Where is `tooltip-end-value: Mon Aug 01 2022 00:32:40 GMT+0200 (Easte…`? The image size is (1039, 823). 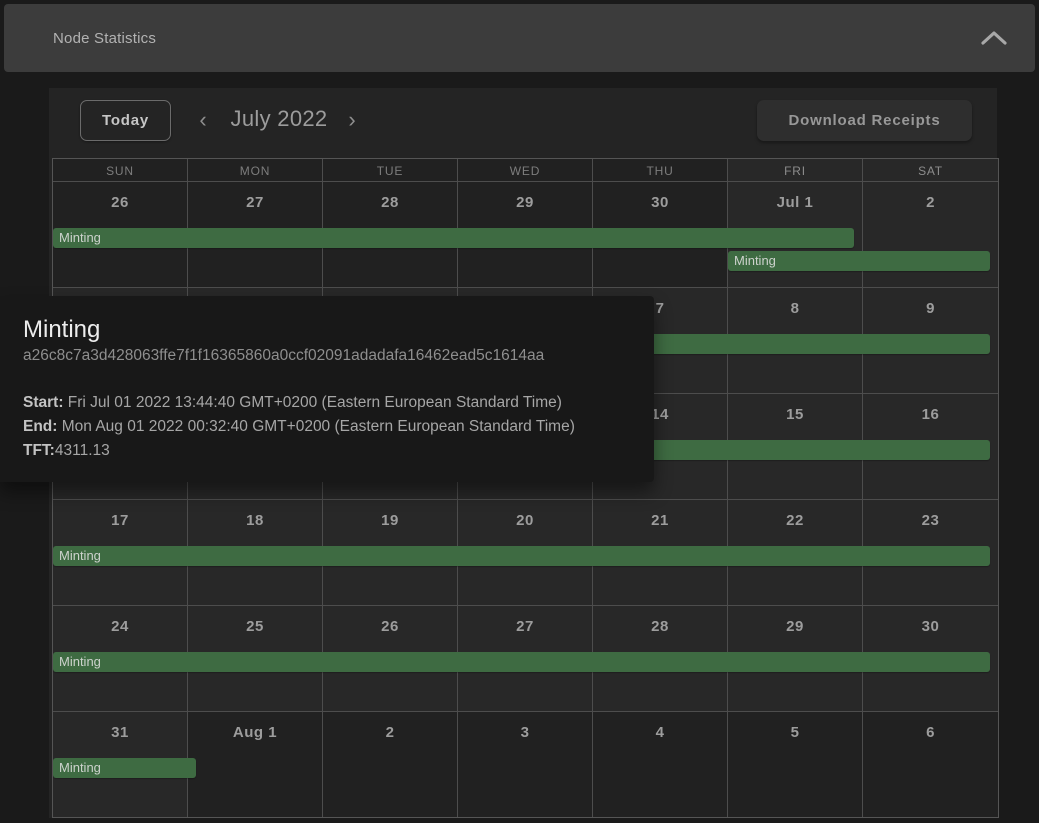
tooltip-end-value: Mon Aug 01 2022 00:32:40 GMT+0200 (Easte… is located at coordinates (316, 426).